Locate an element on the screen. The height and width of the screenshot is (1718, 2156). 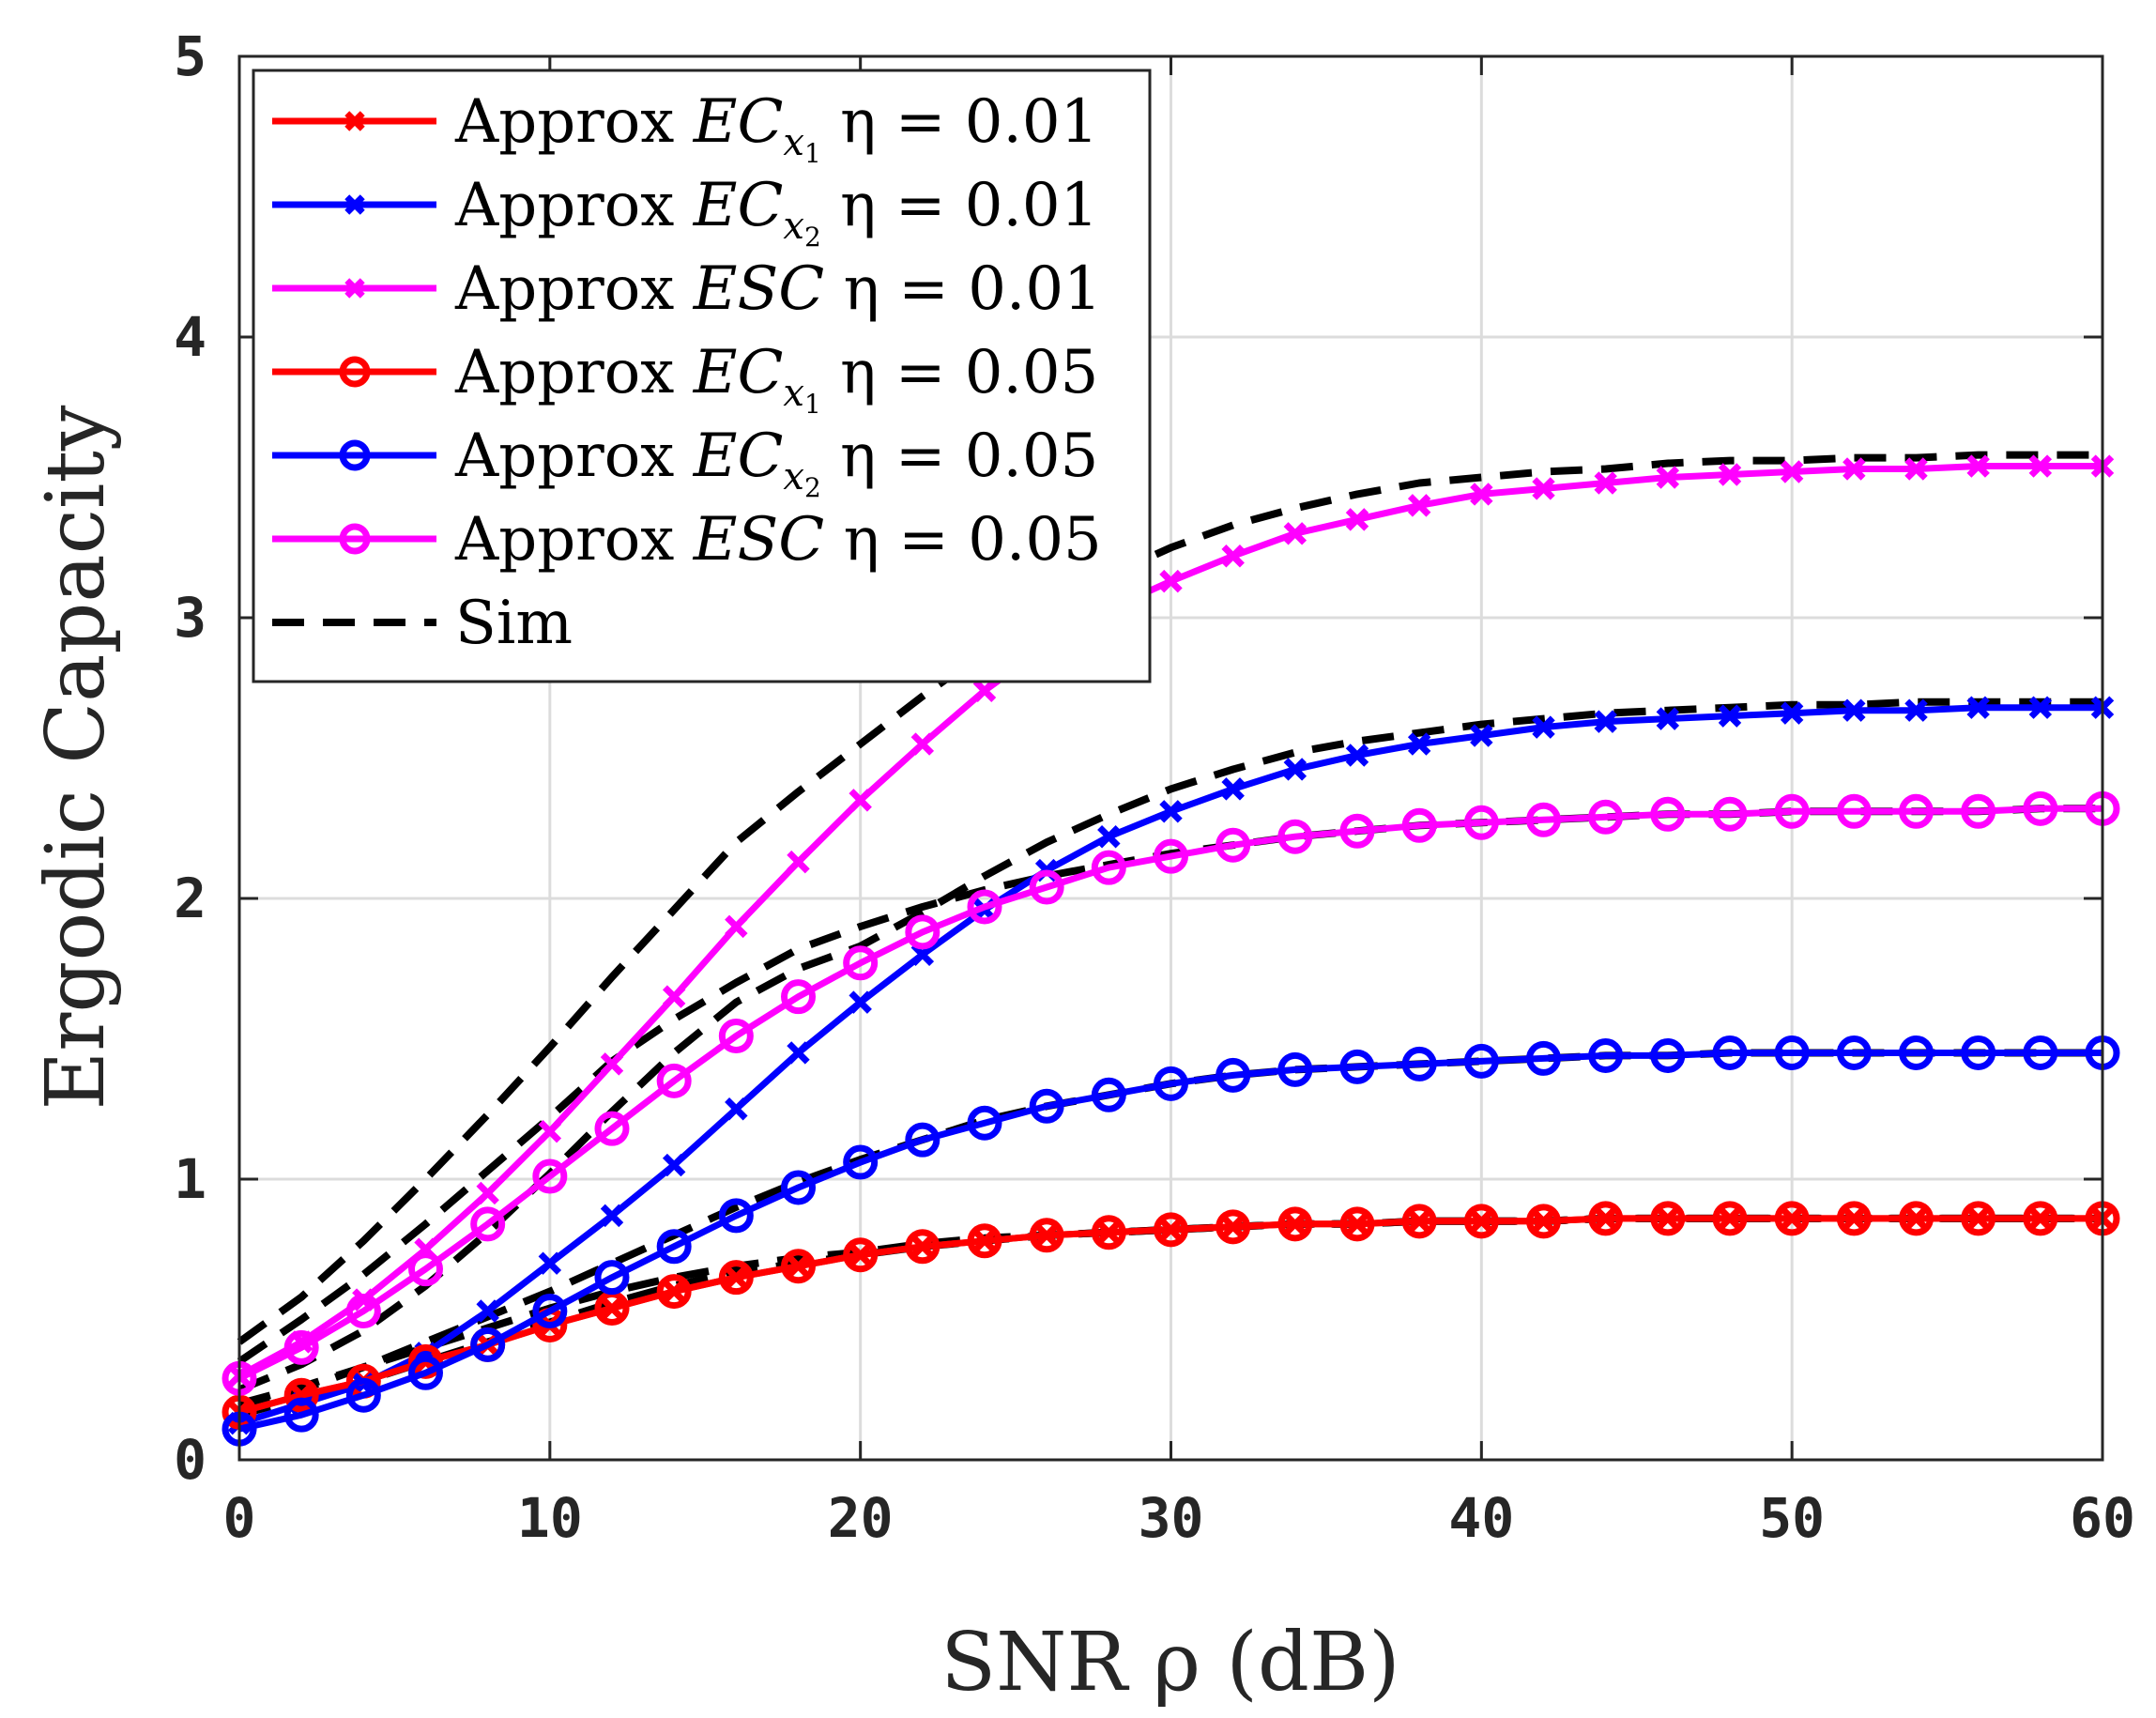
legend-label: Approx ECx2 η = 0.01 is located at coordinates (776, 212).